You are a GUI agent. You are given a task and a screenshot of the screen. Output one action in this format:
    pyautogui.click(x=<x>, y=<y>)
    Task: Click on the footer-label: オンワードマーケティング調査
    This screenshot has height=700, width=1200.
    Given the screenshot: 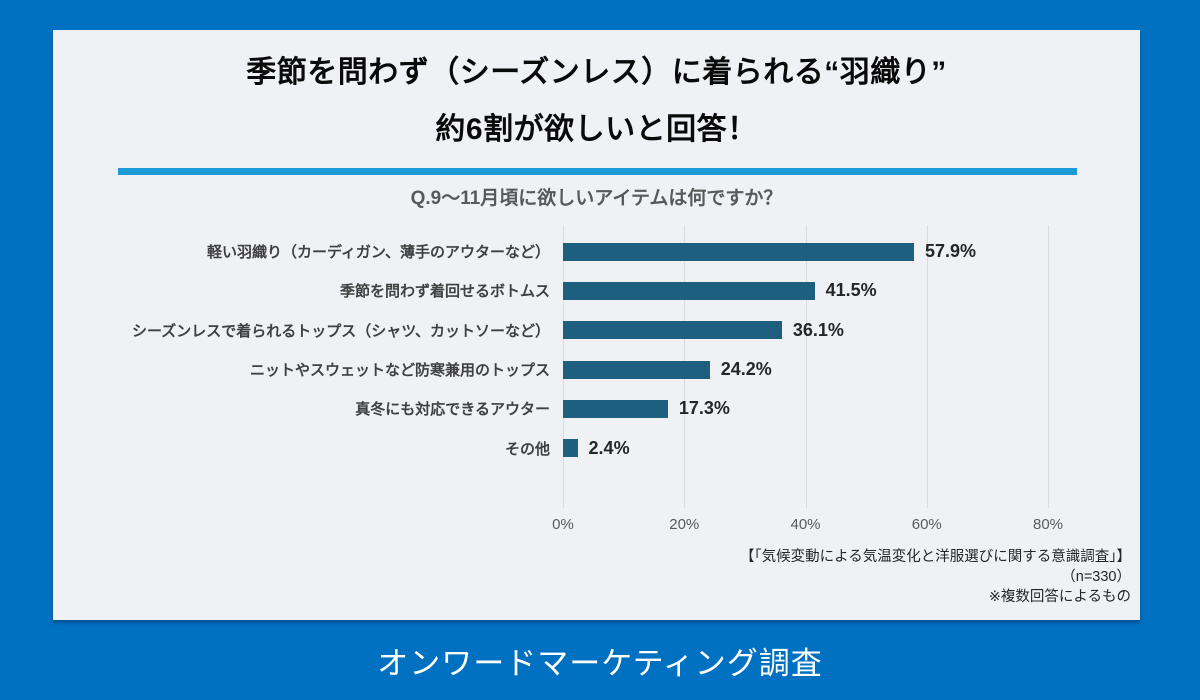 What is the action you would take?
    pyautogui.click(x=600, y=663)
    